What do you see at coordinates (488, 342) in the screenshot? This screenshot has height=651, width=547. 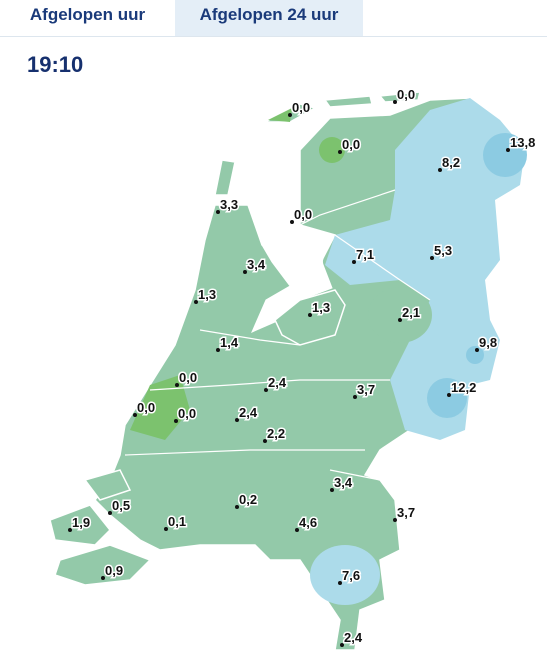 I see `station-value: 9,8` at bounding box center [488, 342].